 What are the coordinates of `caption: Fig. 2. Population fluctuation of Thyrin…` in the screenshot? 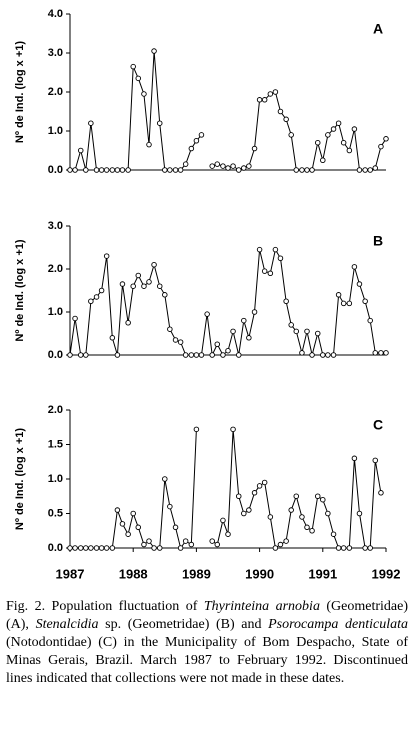 It's located at (207, 643).